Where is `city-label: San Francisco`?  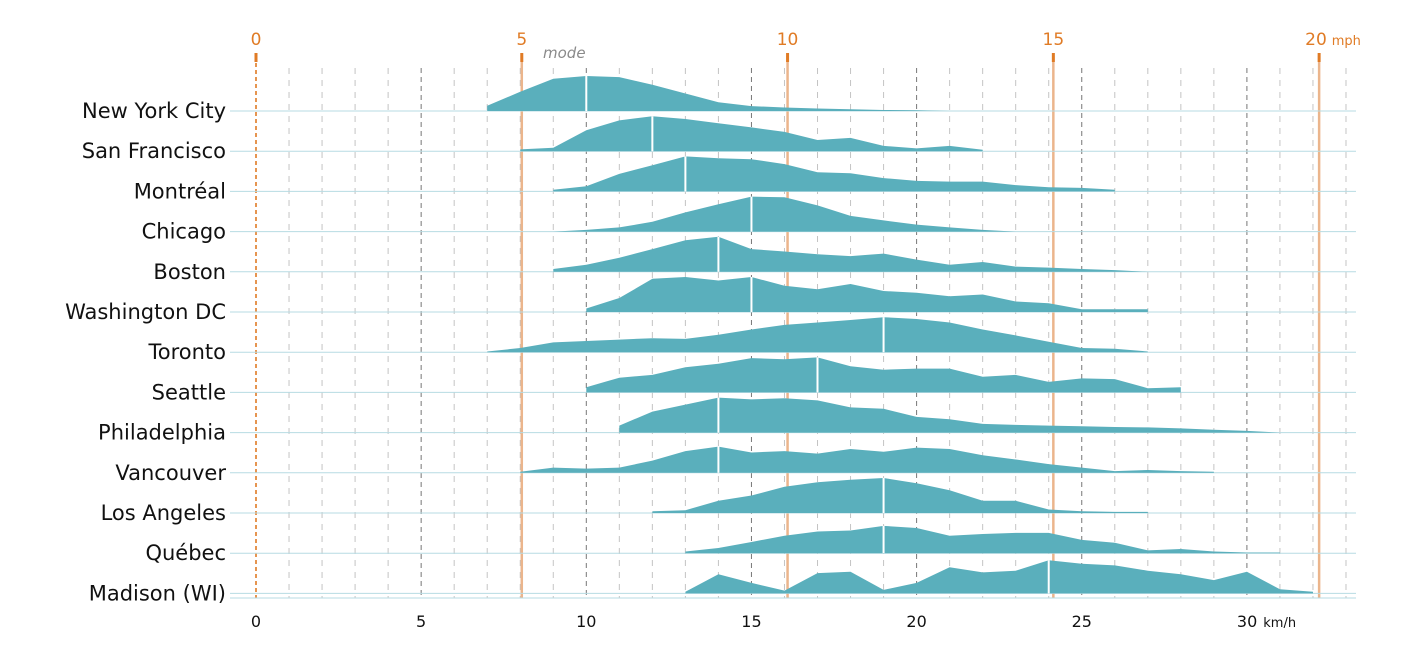
city-label: San Francisco is located at coordinates (154, 151).